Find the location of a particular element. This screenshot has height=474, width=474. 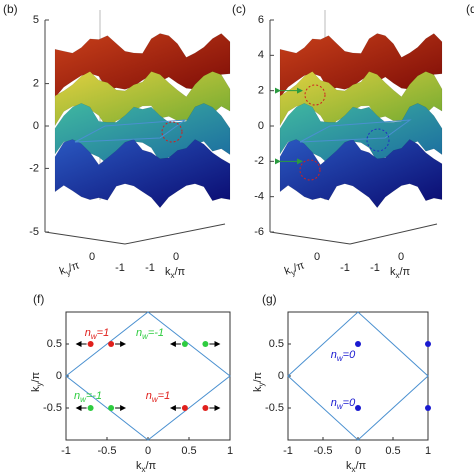

x-tick-label: 0.5 is located at coordinates (392, 451).